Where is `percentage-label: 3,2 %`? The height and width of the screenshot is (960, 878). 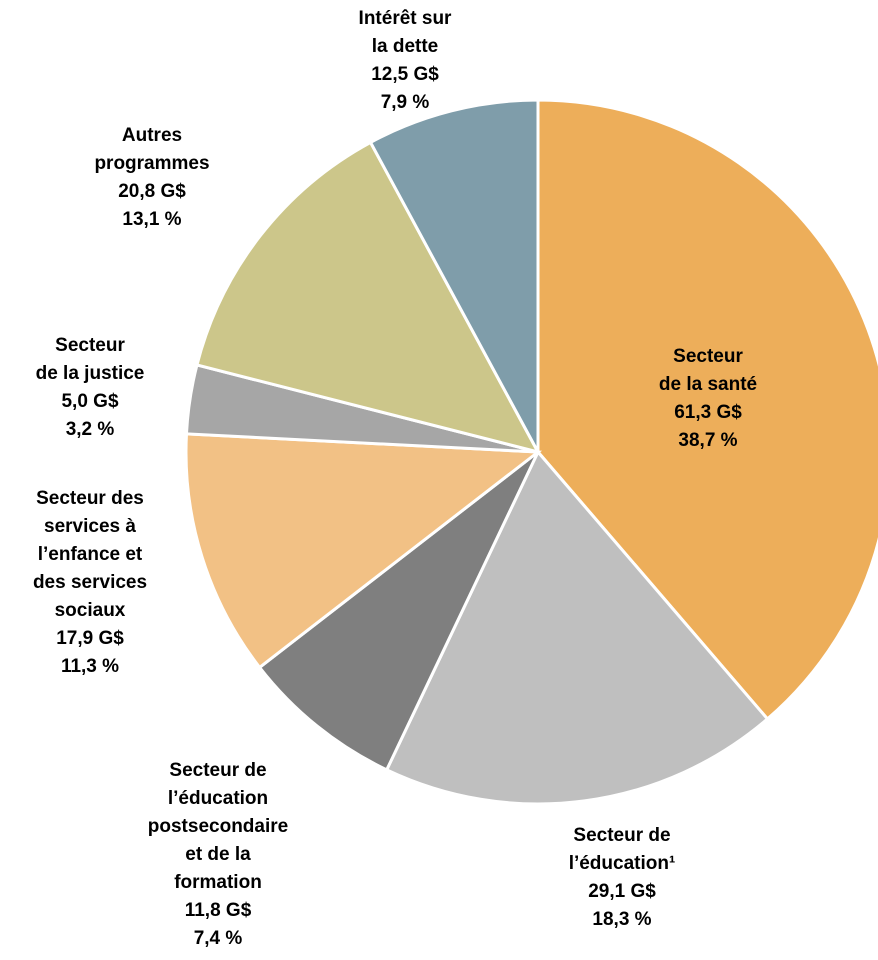 percentage-label: 3,2 % is located at coordinates (90, 429).